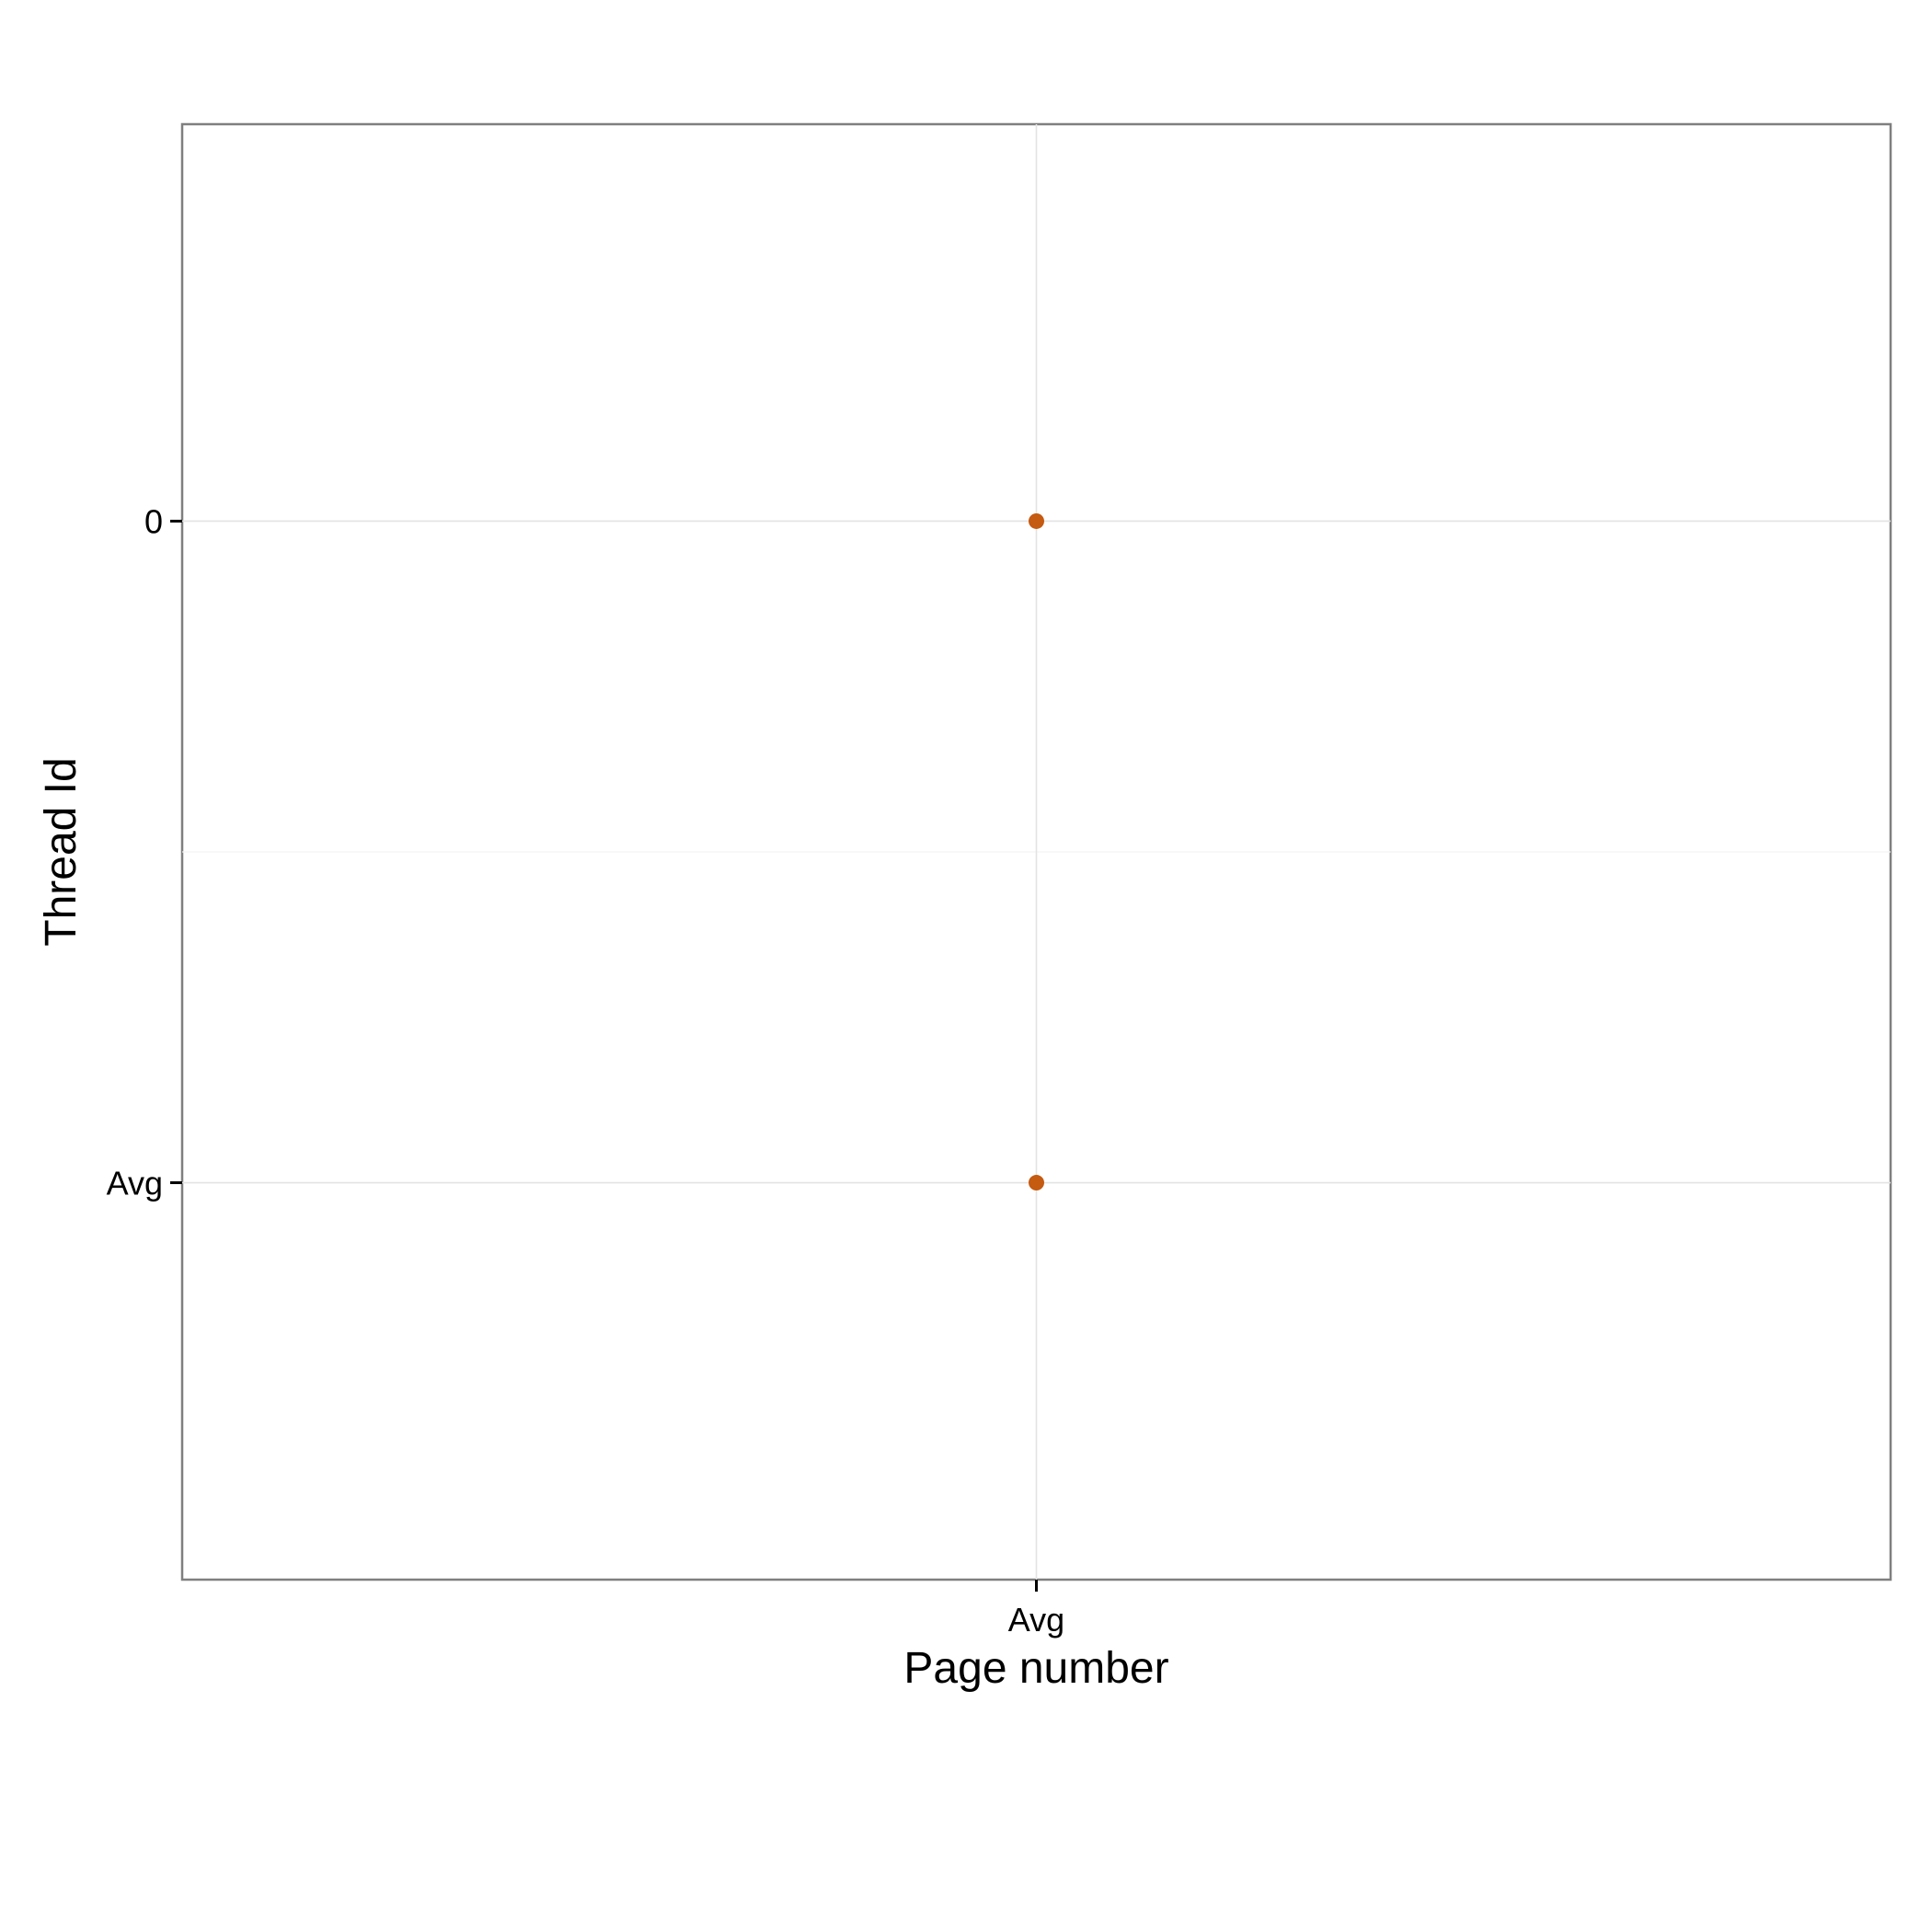 The width and height of the screenshot is (1932, 1932). Describe the element at coordinates (1036, 851) in the screenshot. I see `data-points` at that location.